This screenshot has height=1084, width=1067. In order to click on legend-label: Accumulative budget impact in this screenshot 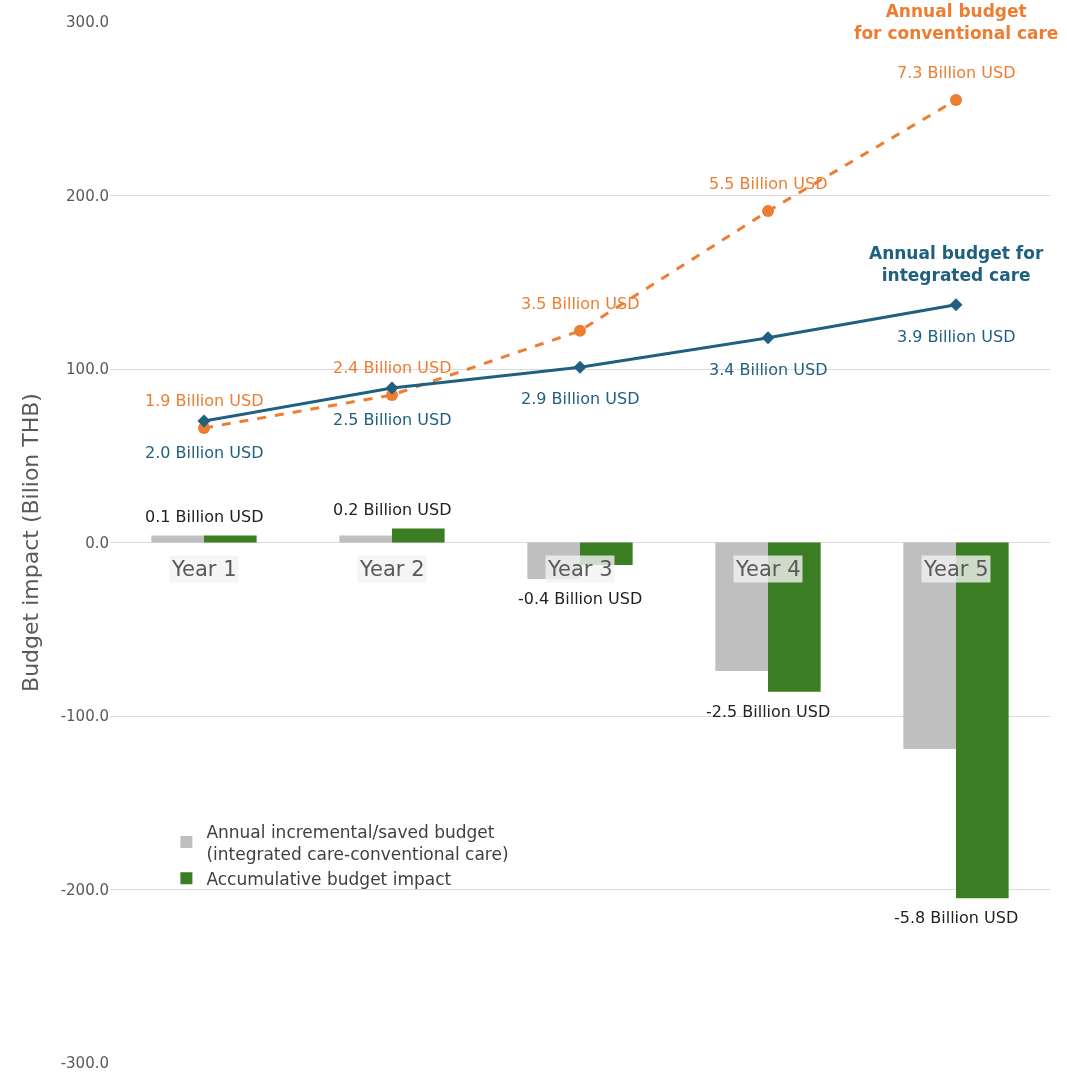, I will do `click(329, 878)`.